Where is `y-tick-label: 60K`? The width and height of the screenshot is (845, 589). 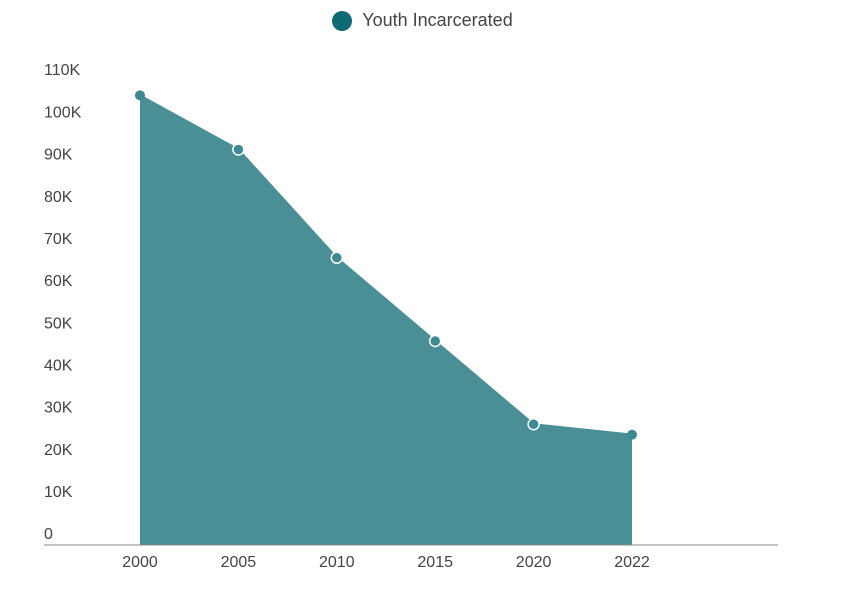
y-tick-label: 60K is located at coordinates (58, 281).